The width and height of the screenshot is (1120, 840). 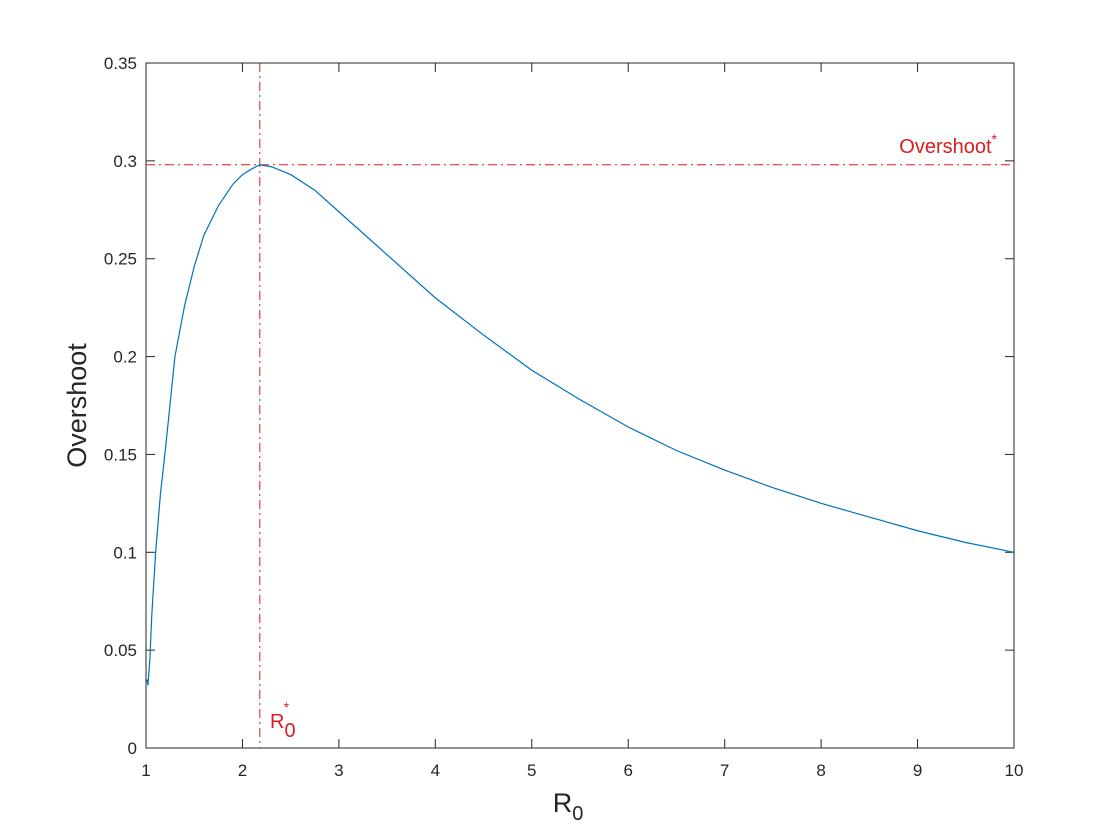 I want to click on annotation: R0 *, so click(x=283, y=720).